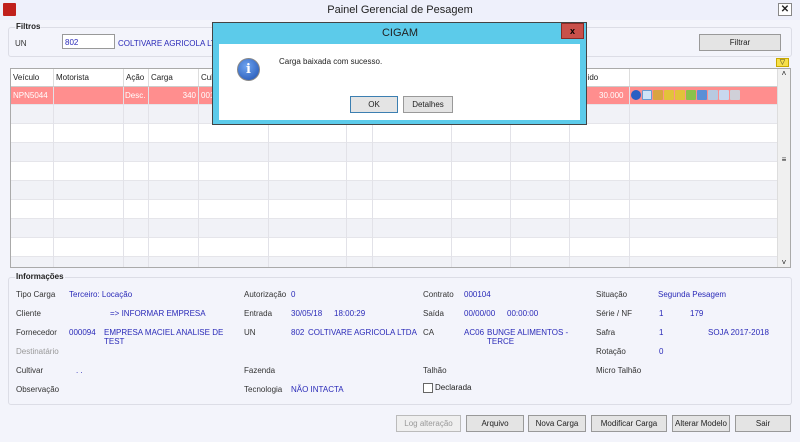 This screenshot has height=442, width=800. Describe the element at coordinates (702, 95) in the screenshot. I see `tree-icon` at that location.